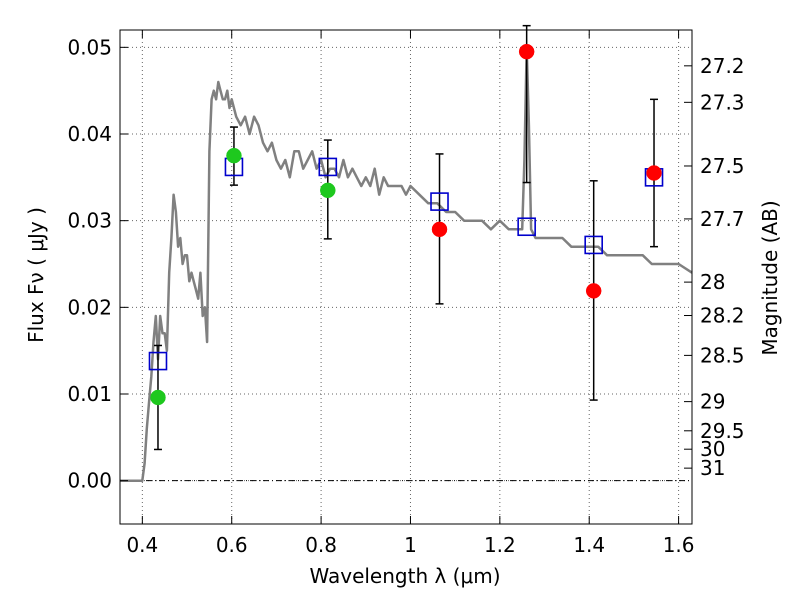 This screenshot has width=800, height=600. What do you see at coordinates (712, 468) in the screenshot?
I see `y2-tick-label: 31` at bounding box center [712, 468].